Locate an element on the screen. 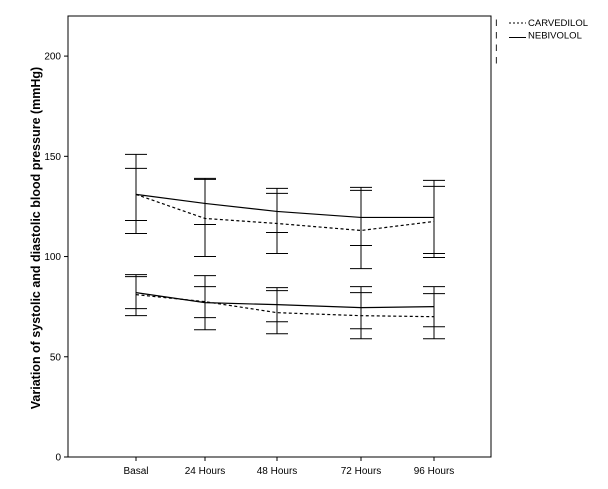 Image resolution: width=608 pixels, height=489 pixels. y-tick-label: 50 is located at coordinates (56, 357).